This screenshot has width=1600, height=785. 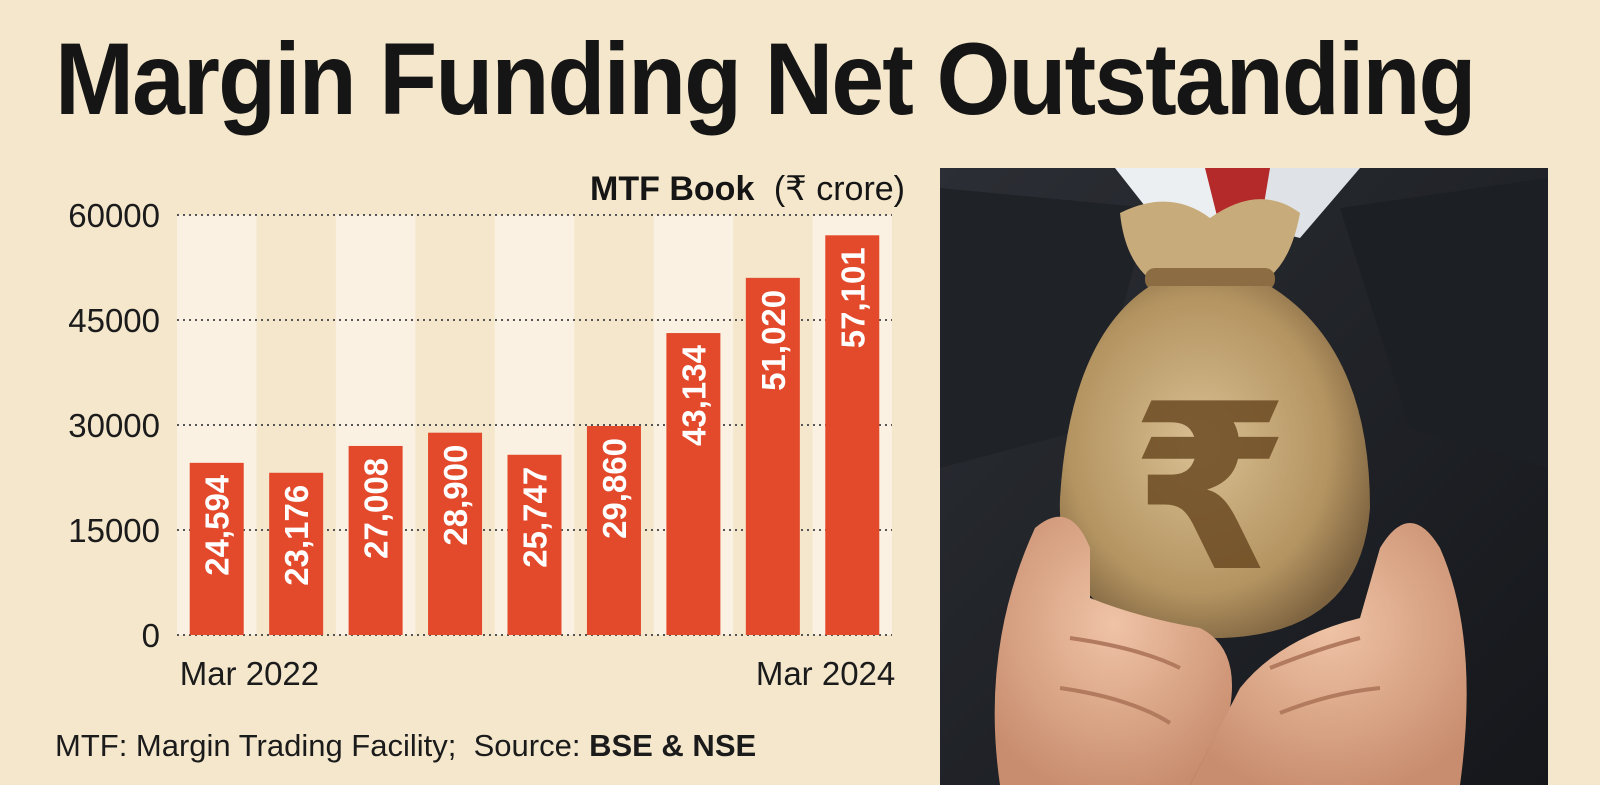 What do you see at coordinates (852, 297) in the screenshot?
I see `bar-value-label: 57,101` at bounding box center [852, 297].